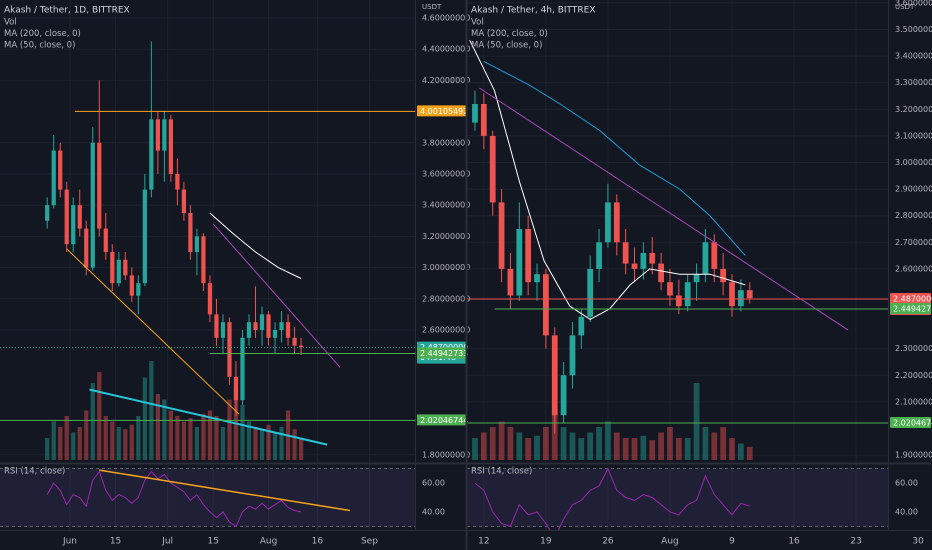 The width and height of the screenshot is (932, 550). I want to click on y-tick-label: 2.30000000, so click(913, 348).